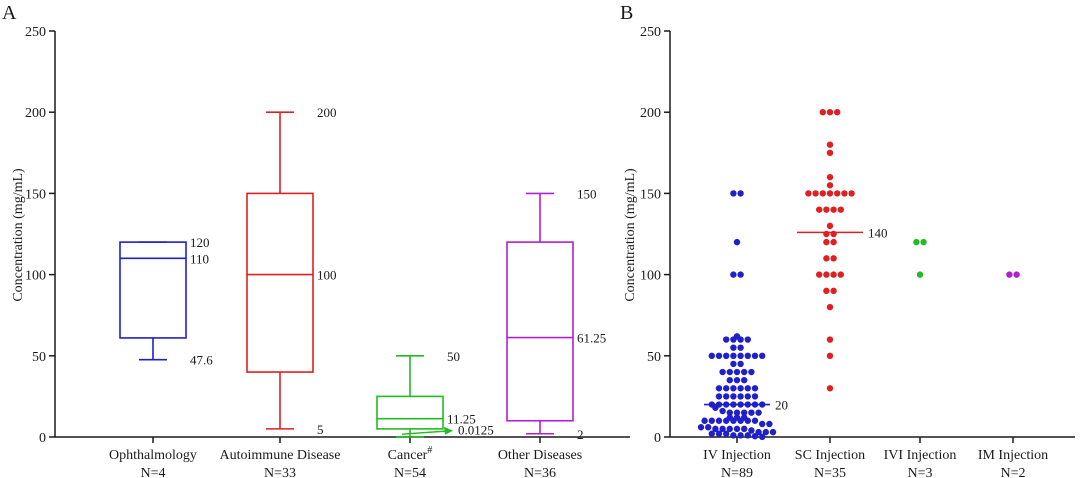 The height and width of the screenshot is (478, 1080). What do you see at coordinates (920, 455) in the screenshot?
I see `category-label: IVI Injection` at bounding box center [920, 455].